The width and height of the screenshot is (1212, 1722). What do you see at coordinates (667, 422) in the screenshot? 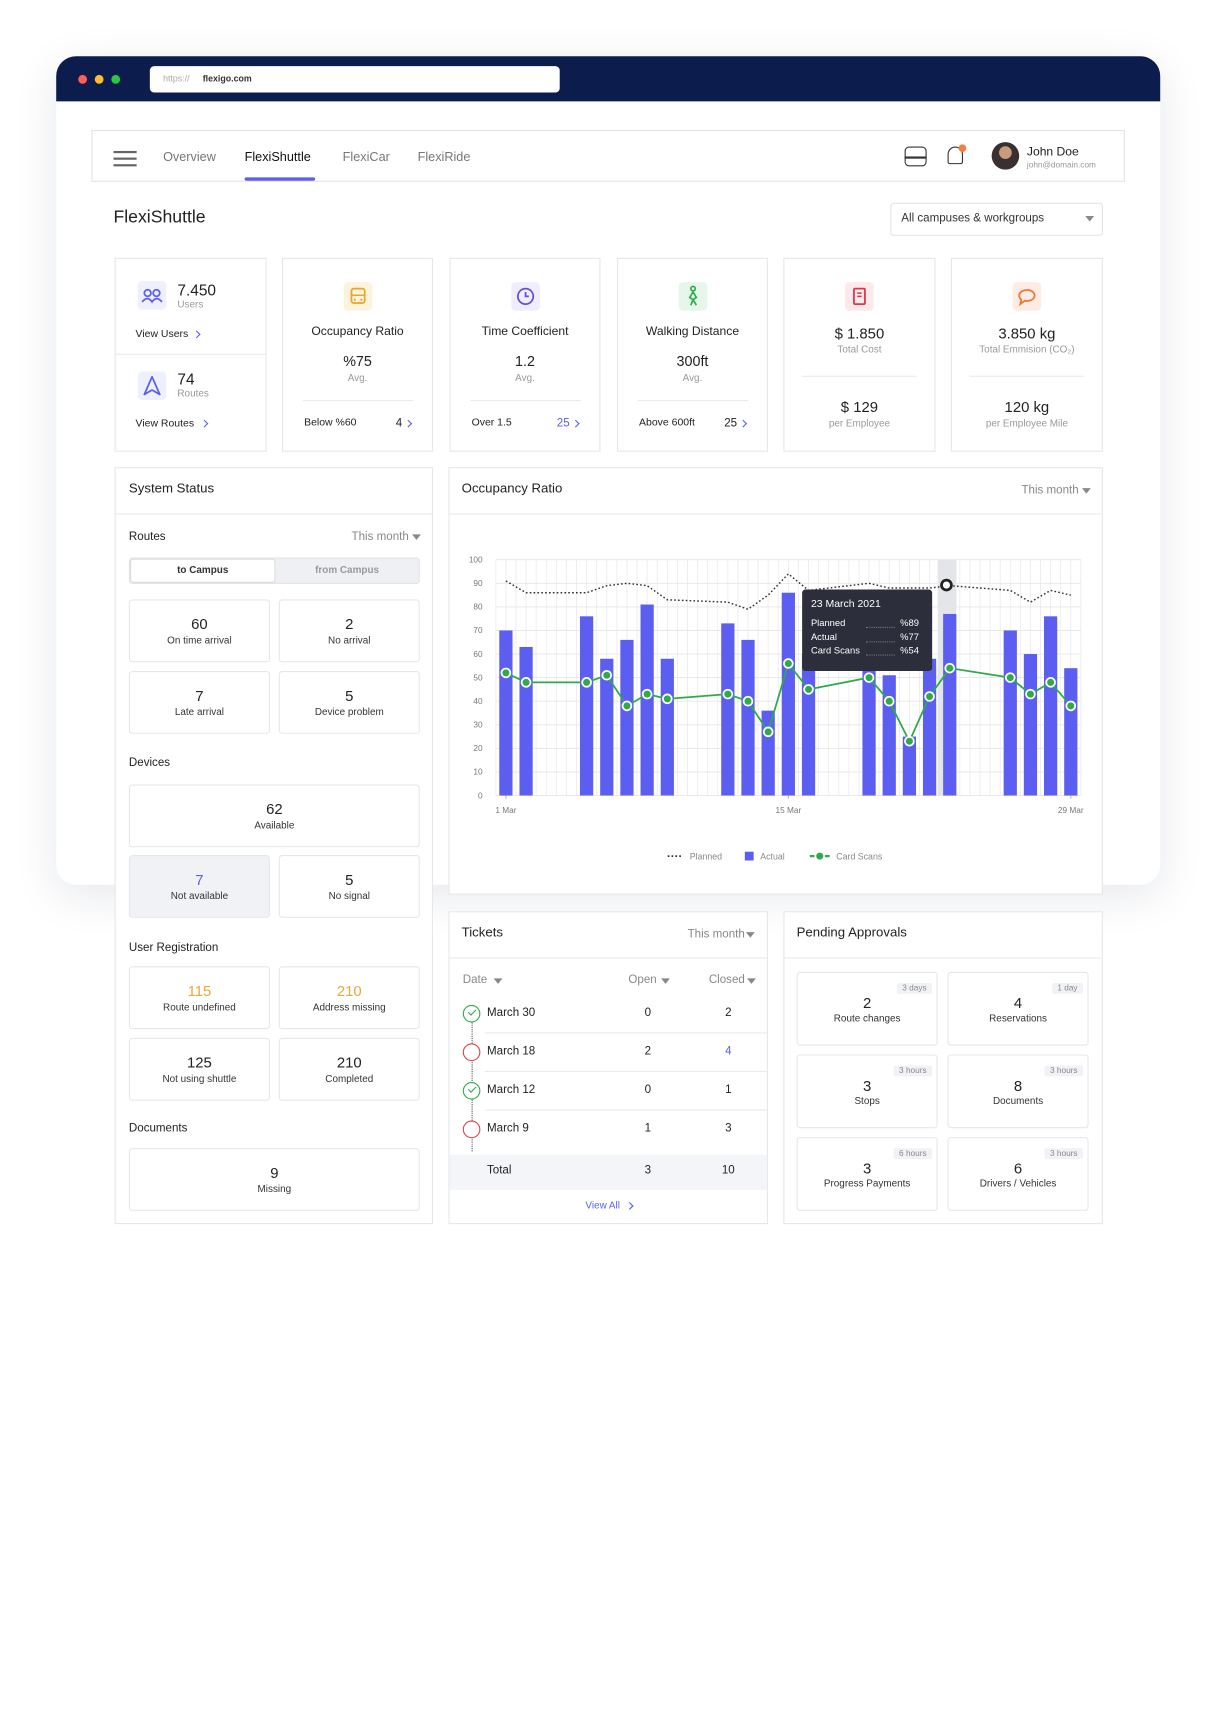
I see `kpi-footer-label: Above 600ft` at bounding box center [667, 422].